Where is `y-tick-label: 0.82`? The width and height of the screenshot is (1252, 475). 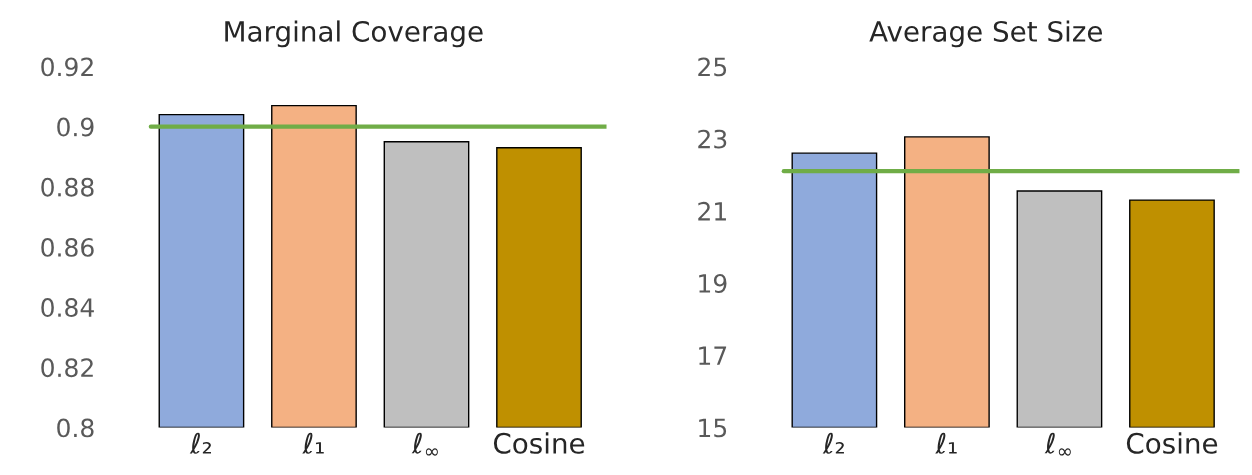
y-tick-label: 0.82 is located at coordinates (67, 368).